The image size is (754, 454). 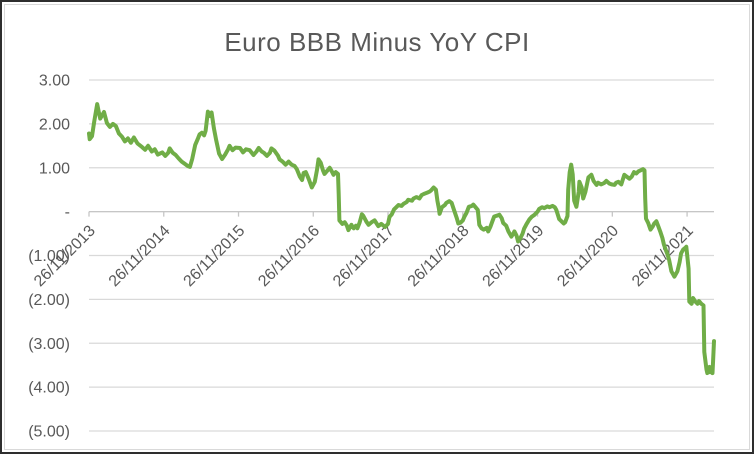 What do you see at coordinates (49, 300) in the screenshot?
I see `y-axis-label: (2.00)` at bounding box center [49, 300].